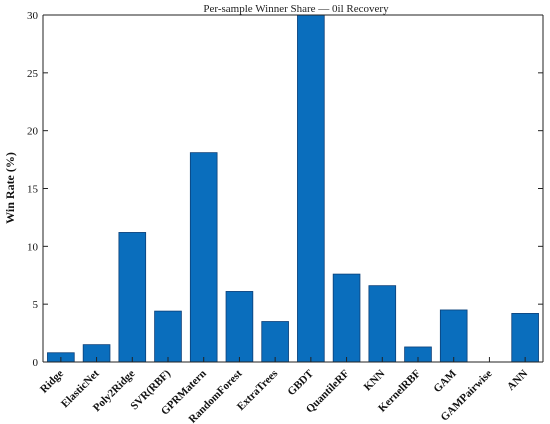 Image resolution: width=550 pixels, height=424 pixels. I want to click on y-tick-label-2: 10, so click(33, 247).